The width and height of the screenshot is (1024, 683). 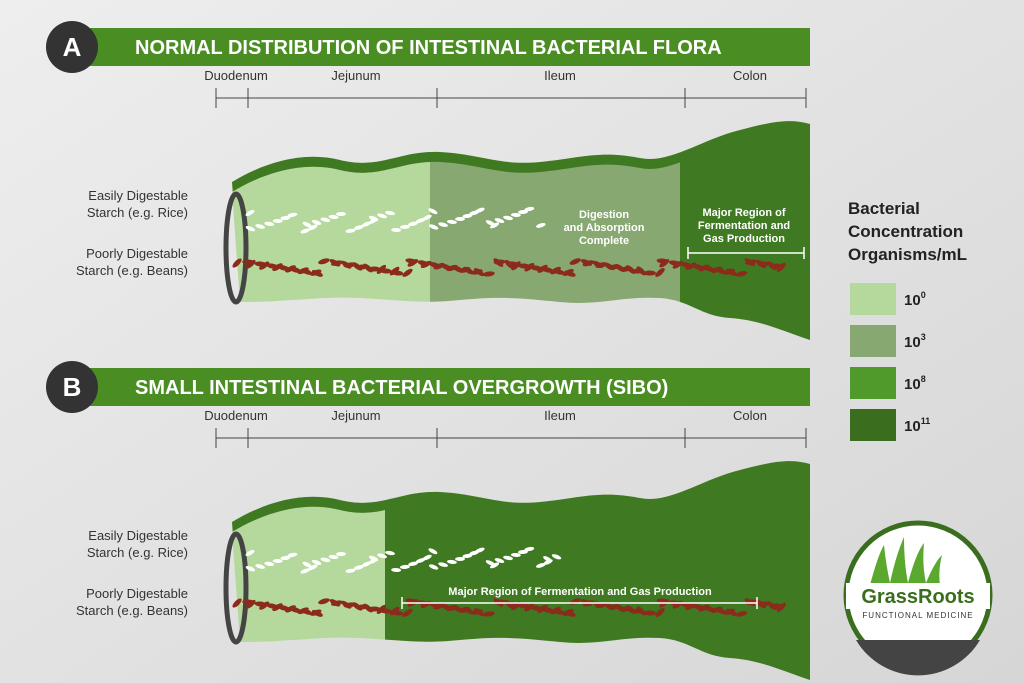 I want to click on title-bar, so click(x=435, y=387).